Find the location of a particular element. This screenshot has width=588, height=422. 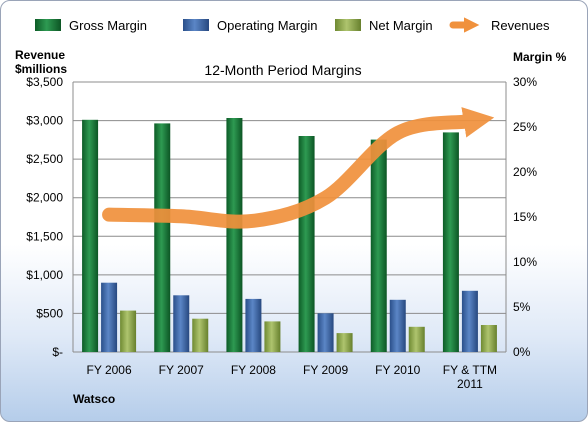

right-tick-label: 20% is located at coordinates (525, 172).